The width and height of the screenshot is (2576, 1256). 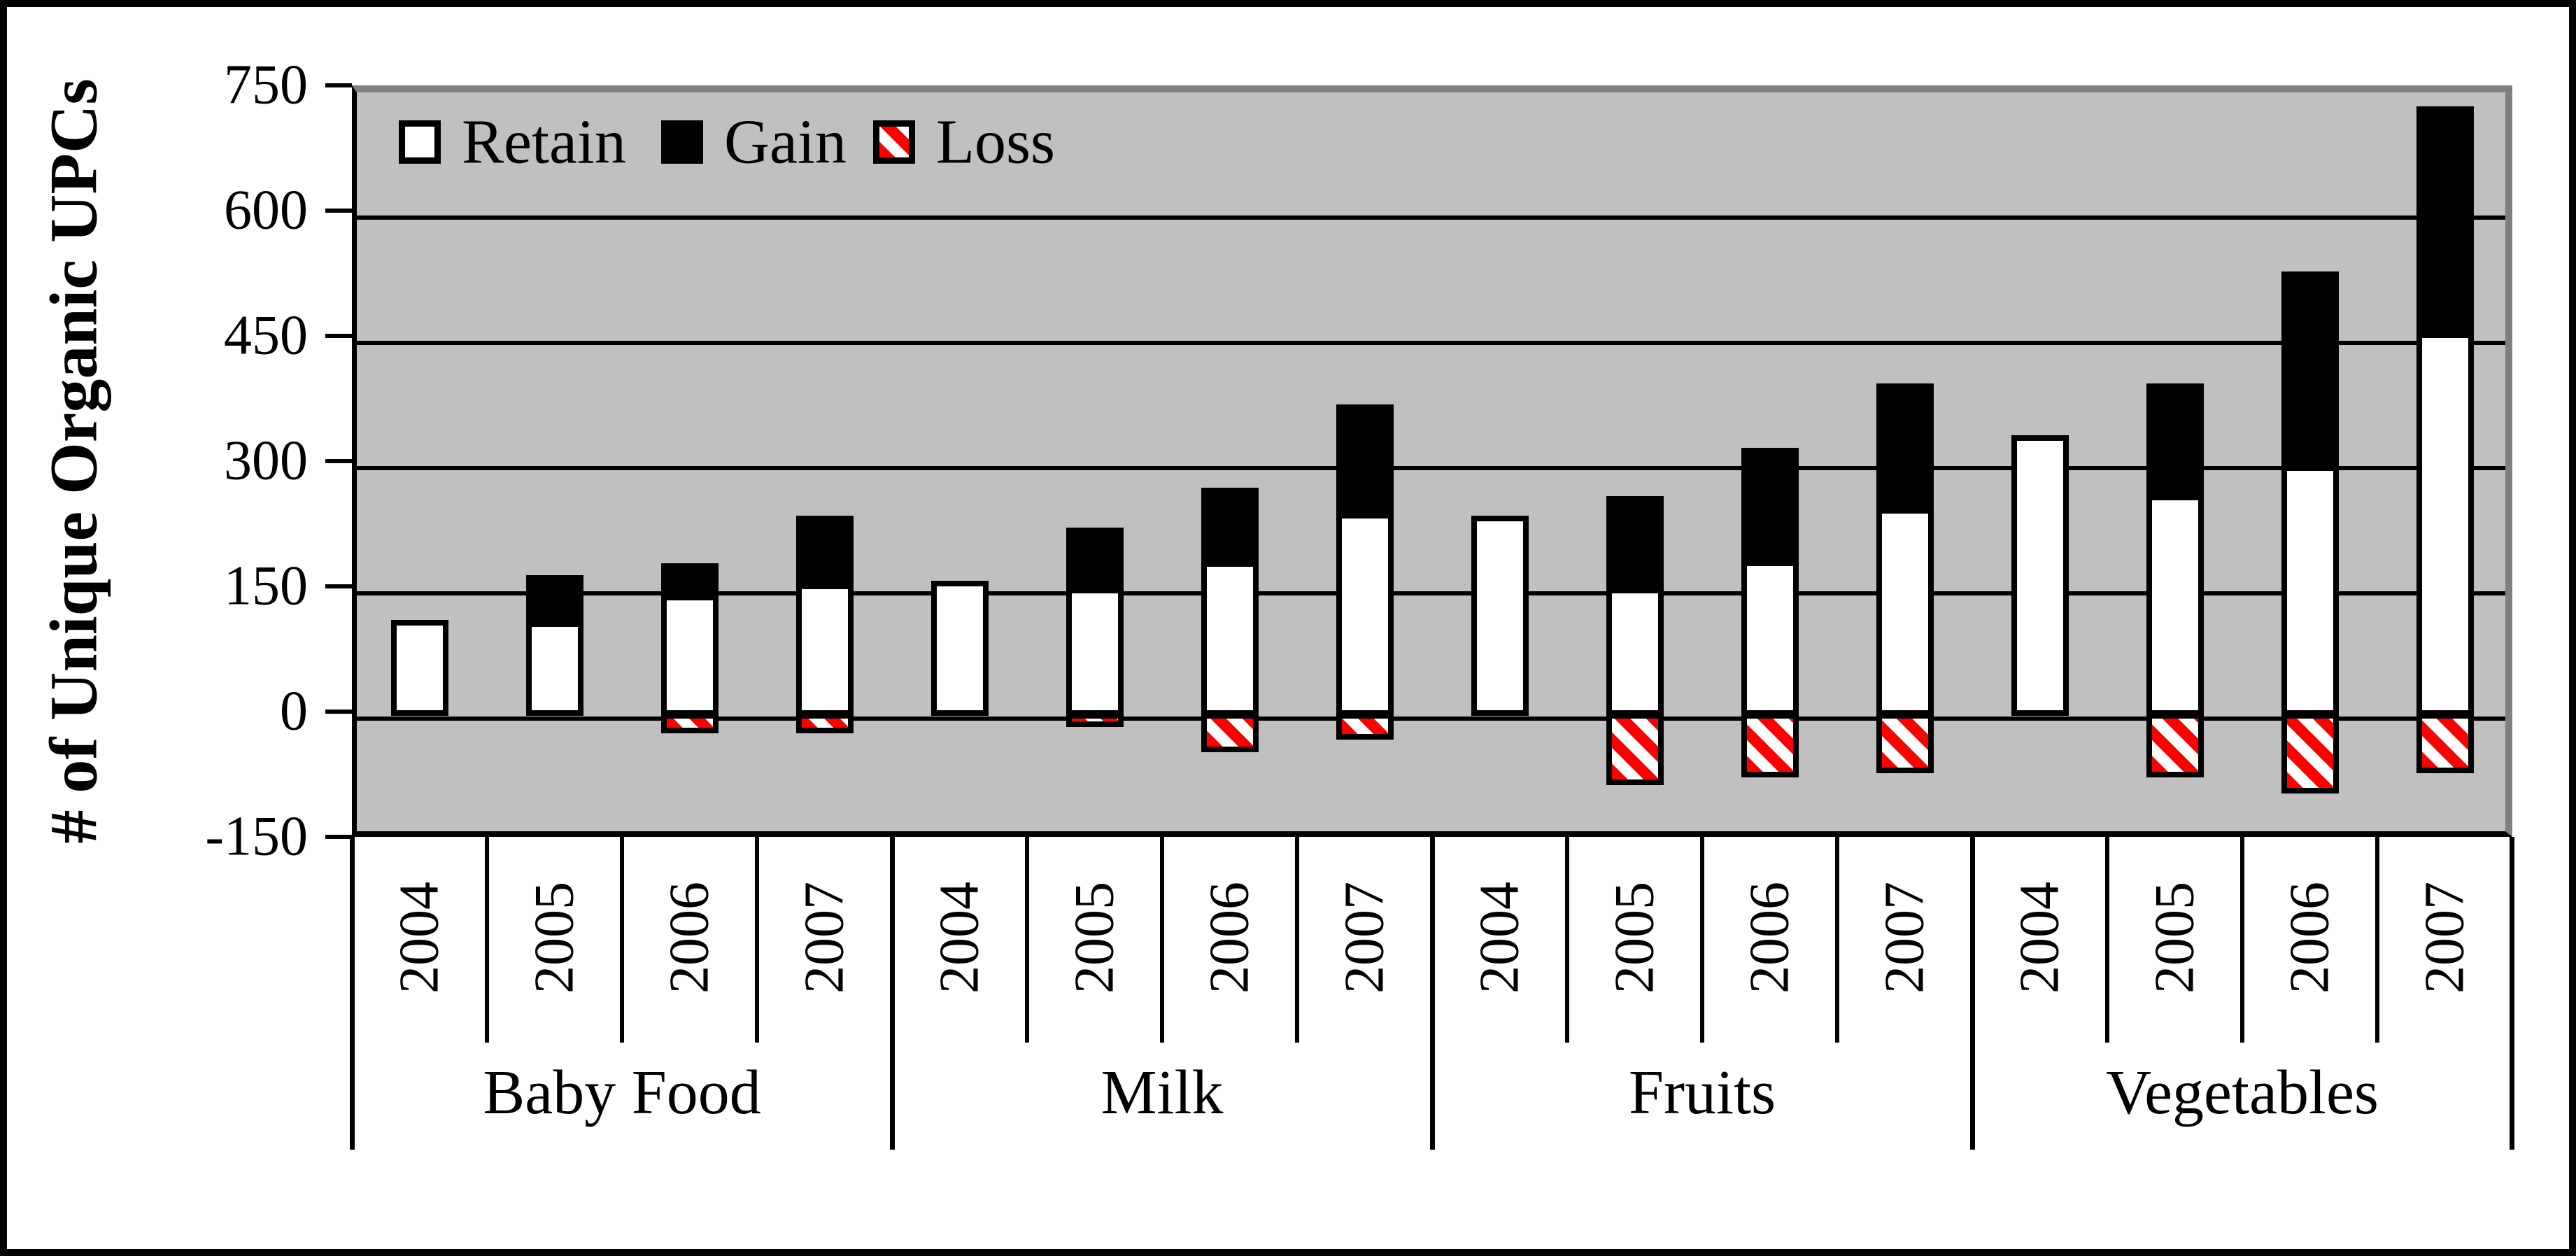 I want to click on category-label: Vegetables, so click(x=2242, y=1092).